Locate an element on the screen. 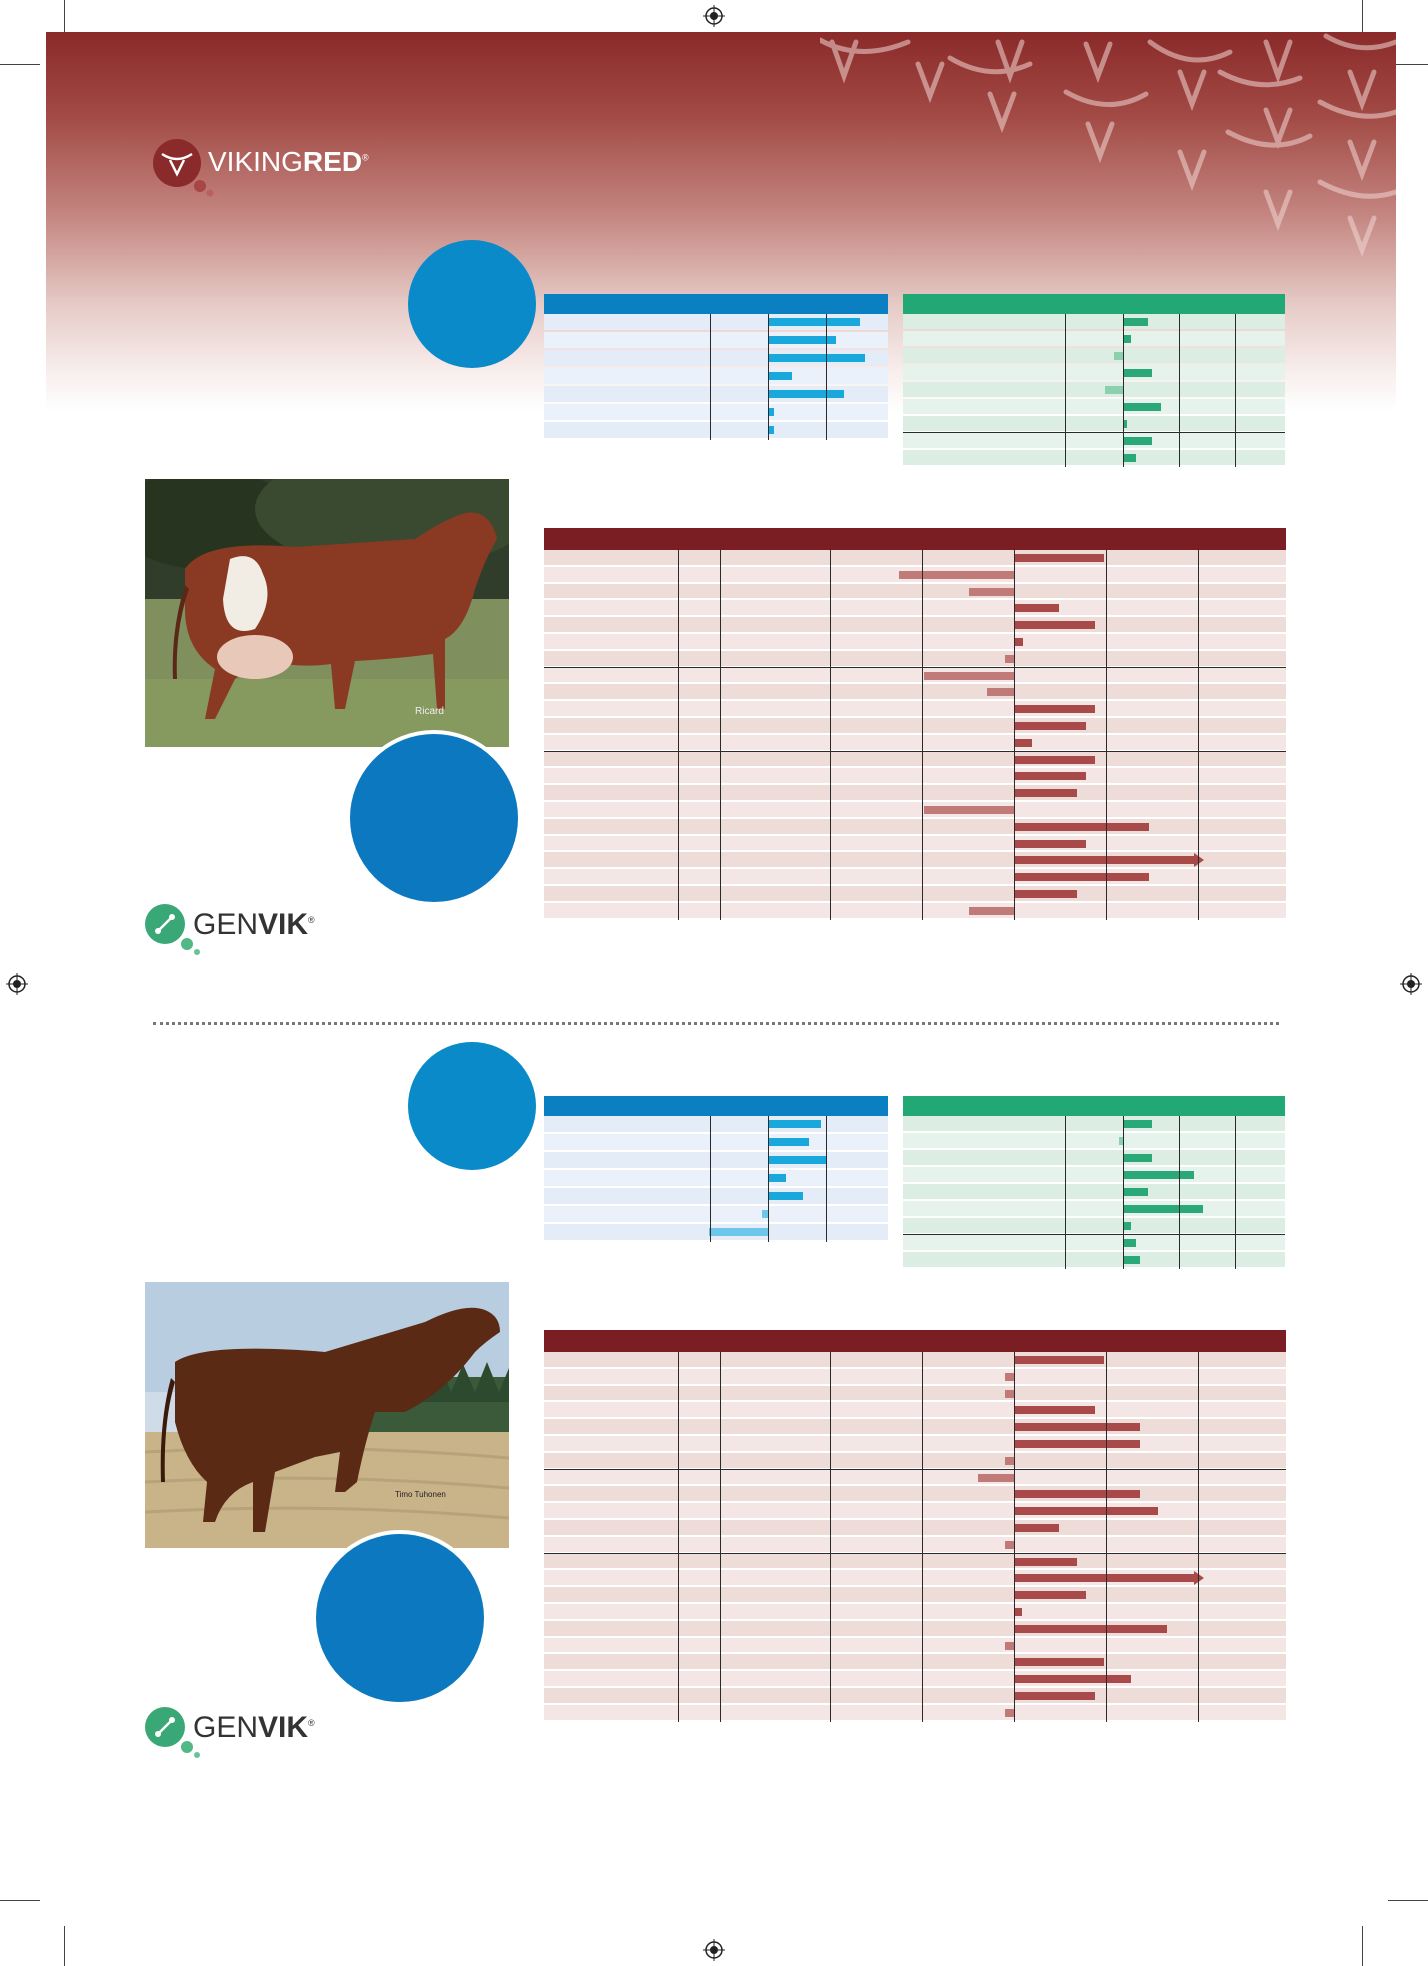 The width and height of the screenshot is (1428, 1966). green-panel-header is located at coordinates (1094, 304).